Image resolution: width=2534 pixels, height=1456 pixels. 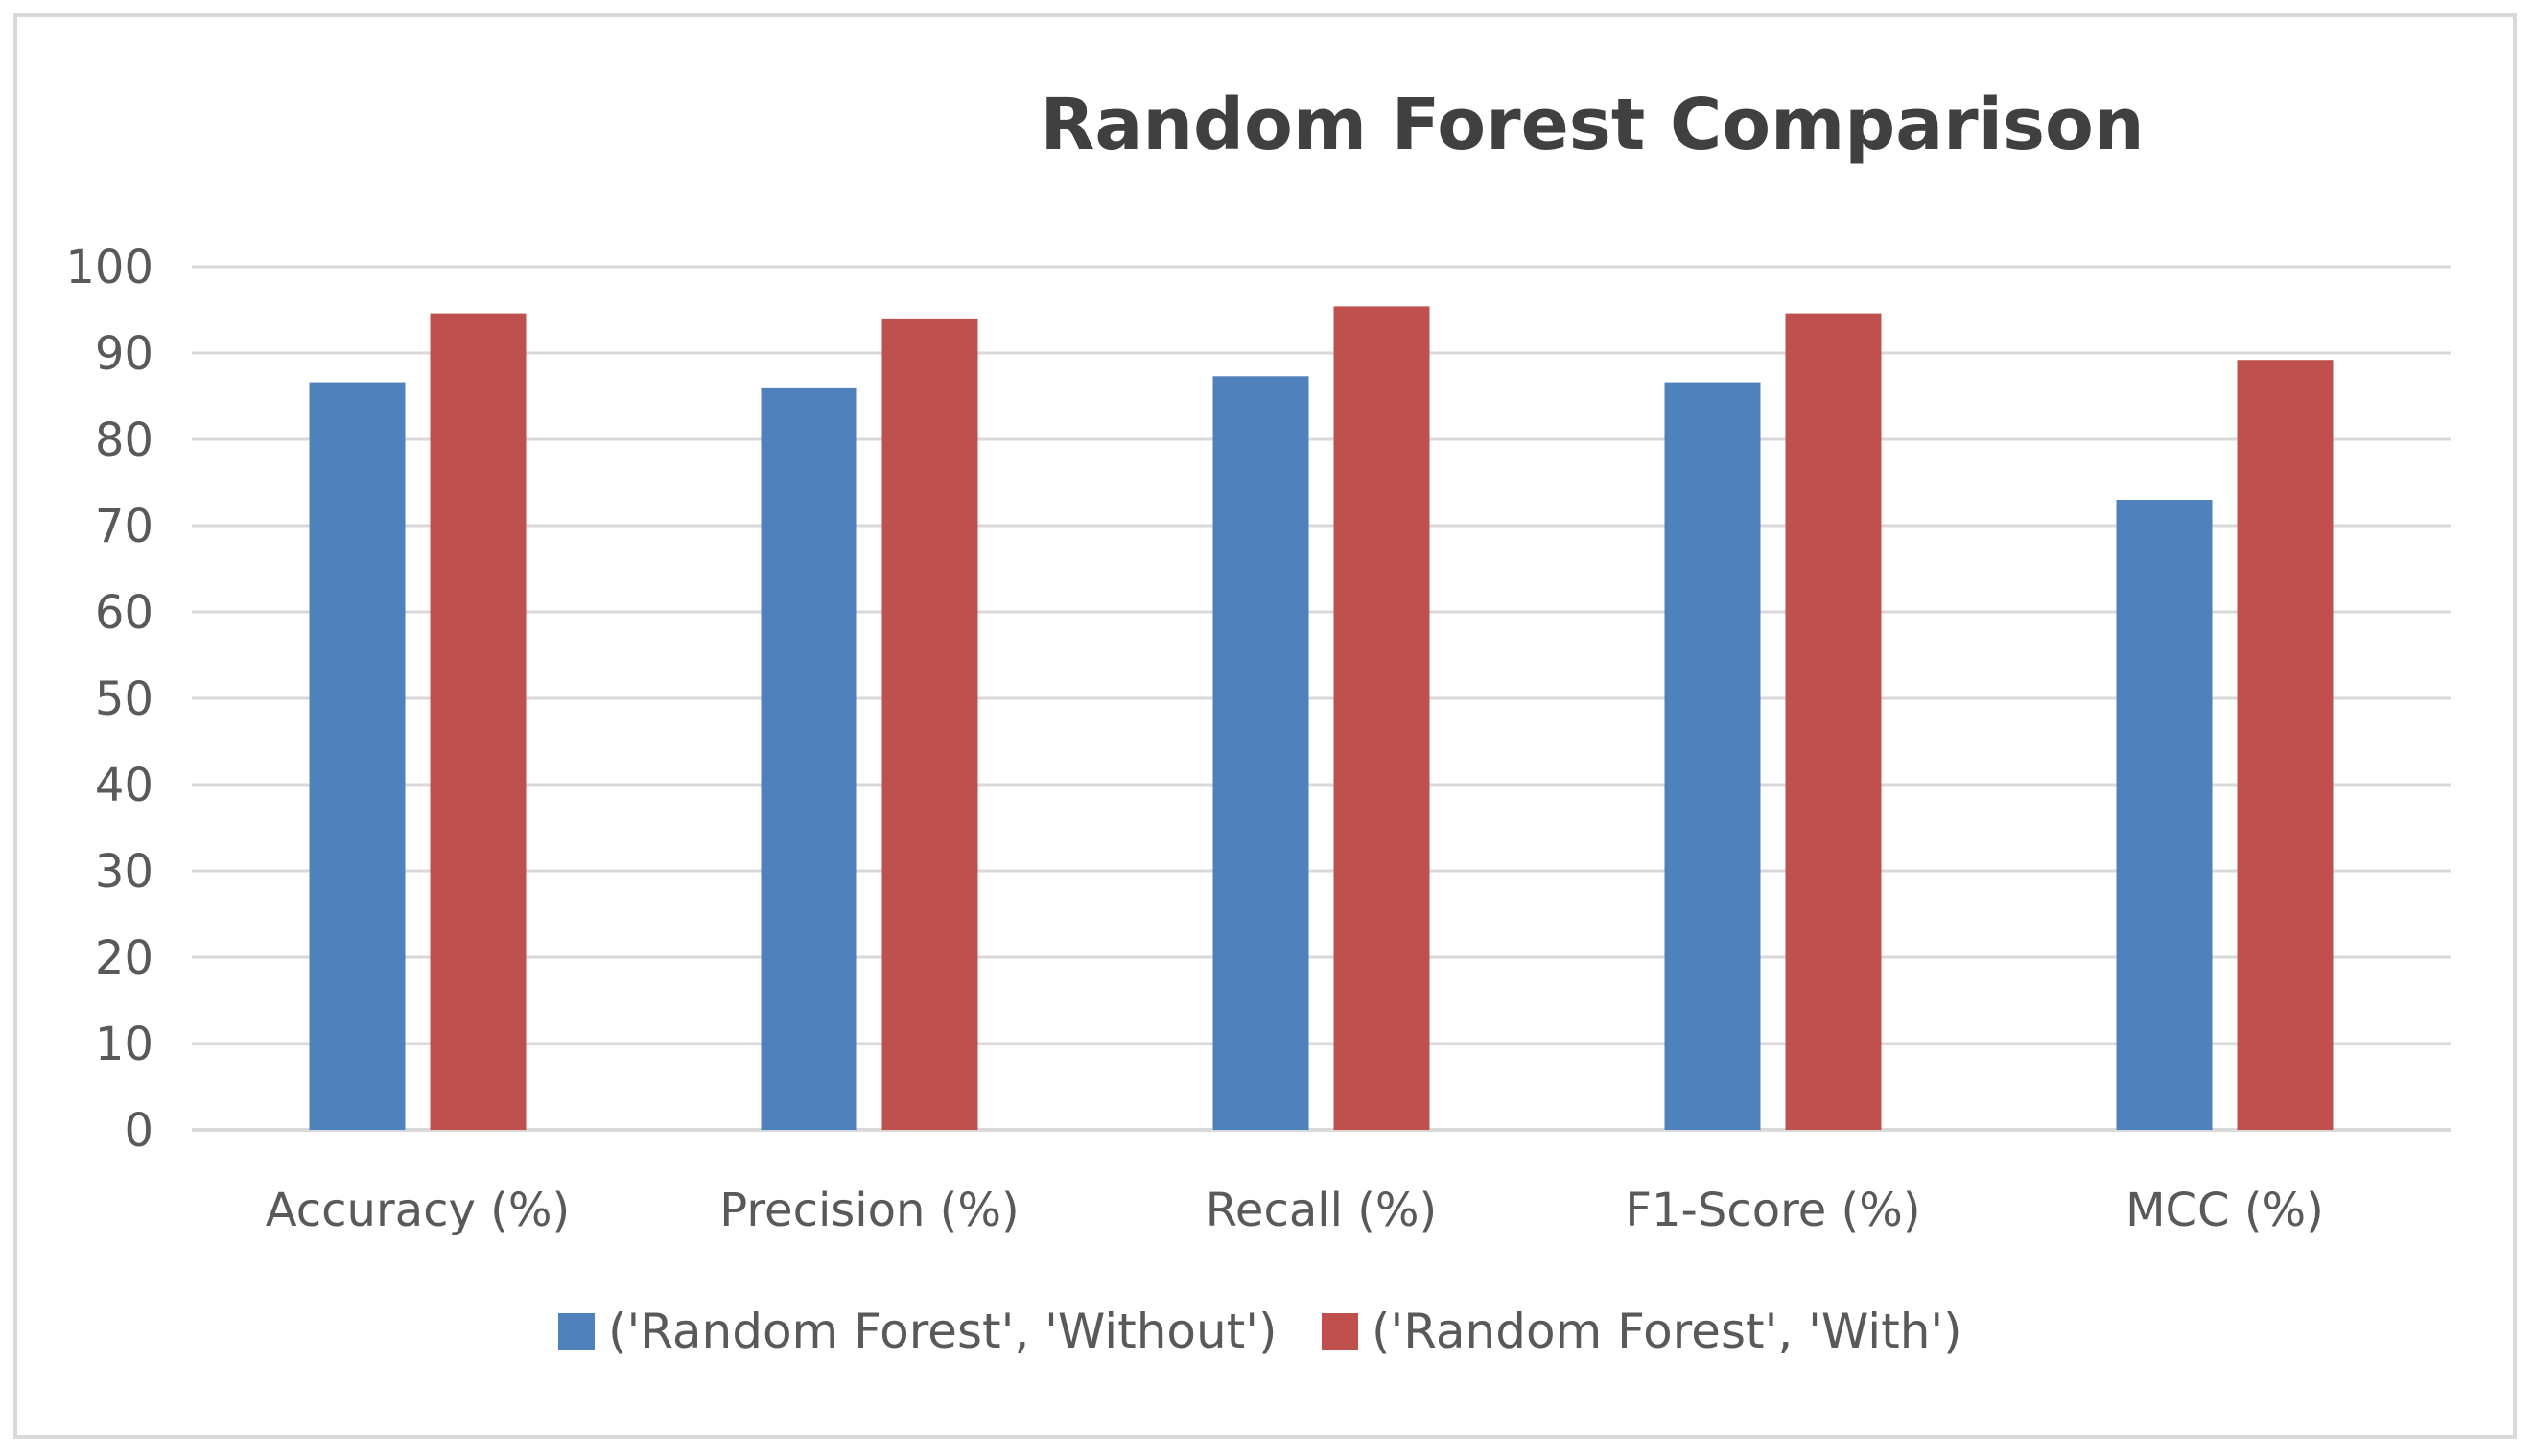 I want to click on y-tick-label: 70, so click(x=124, y=527).